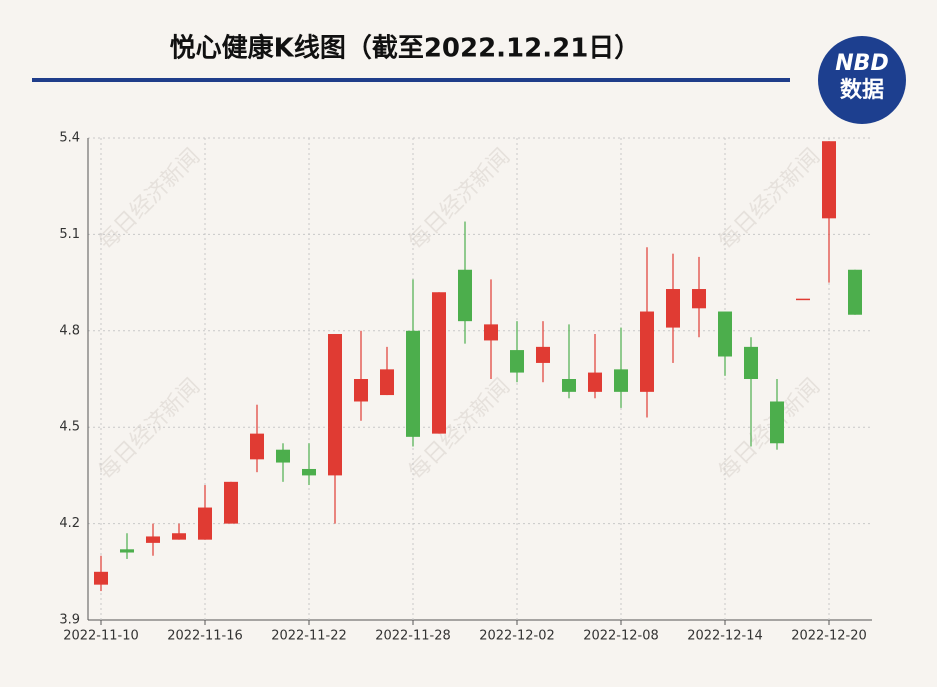 This screenshot has height=687, width=937. I want to click on x-tick-label: 2022-11-10, so click(101, 636).